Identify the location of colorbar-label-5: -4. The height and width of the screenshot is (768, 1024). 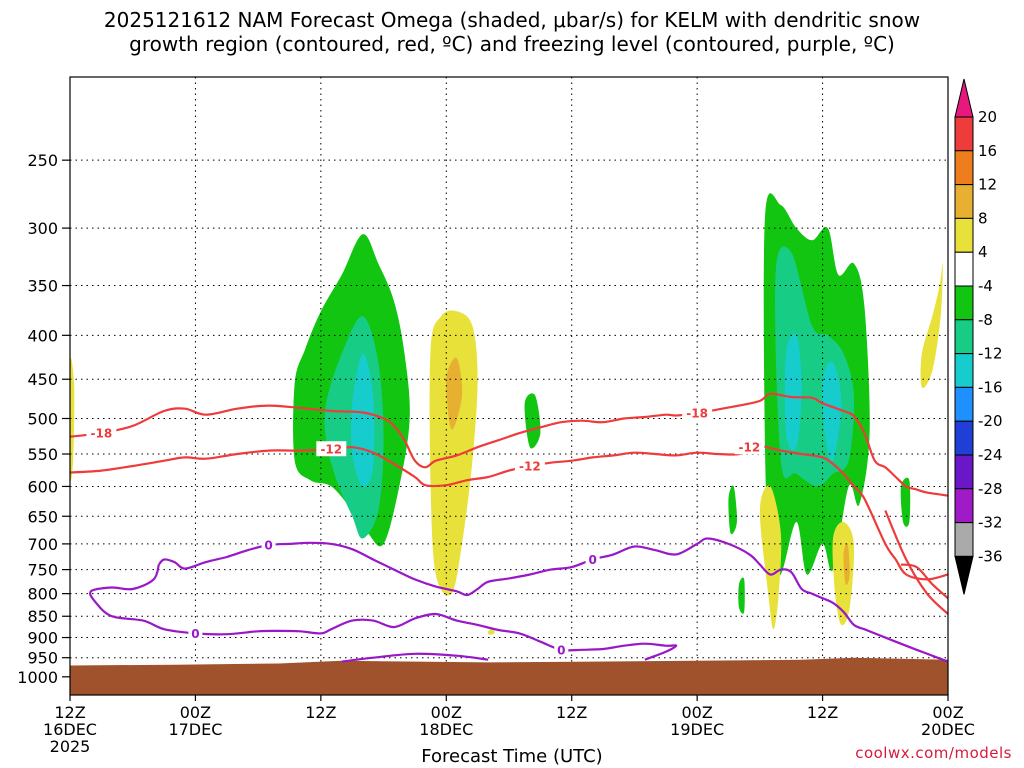
(985, 286).